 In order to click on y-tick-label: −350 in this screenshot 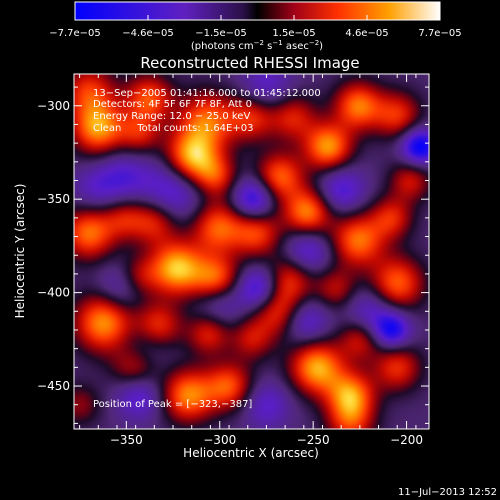, I will do `click(53, 199)`.